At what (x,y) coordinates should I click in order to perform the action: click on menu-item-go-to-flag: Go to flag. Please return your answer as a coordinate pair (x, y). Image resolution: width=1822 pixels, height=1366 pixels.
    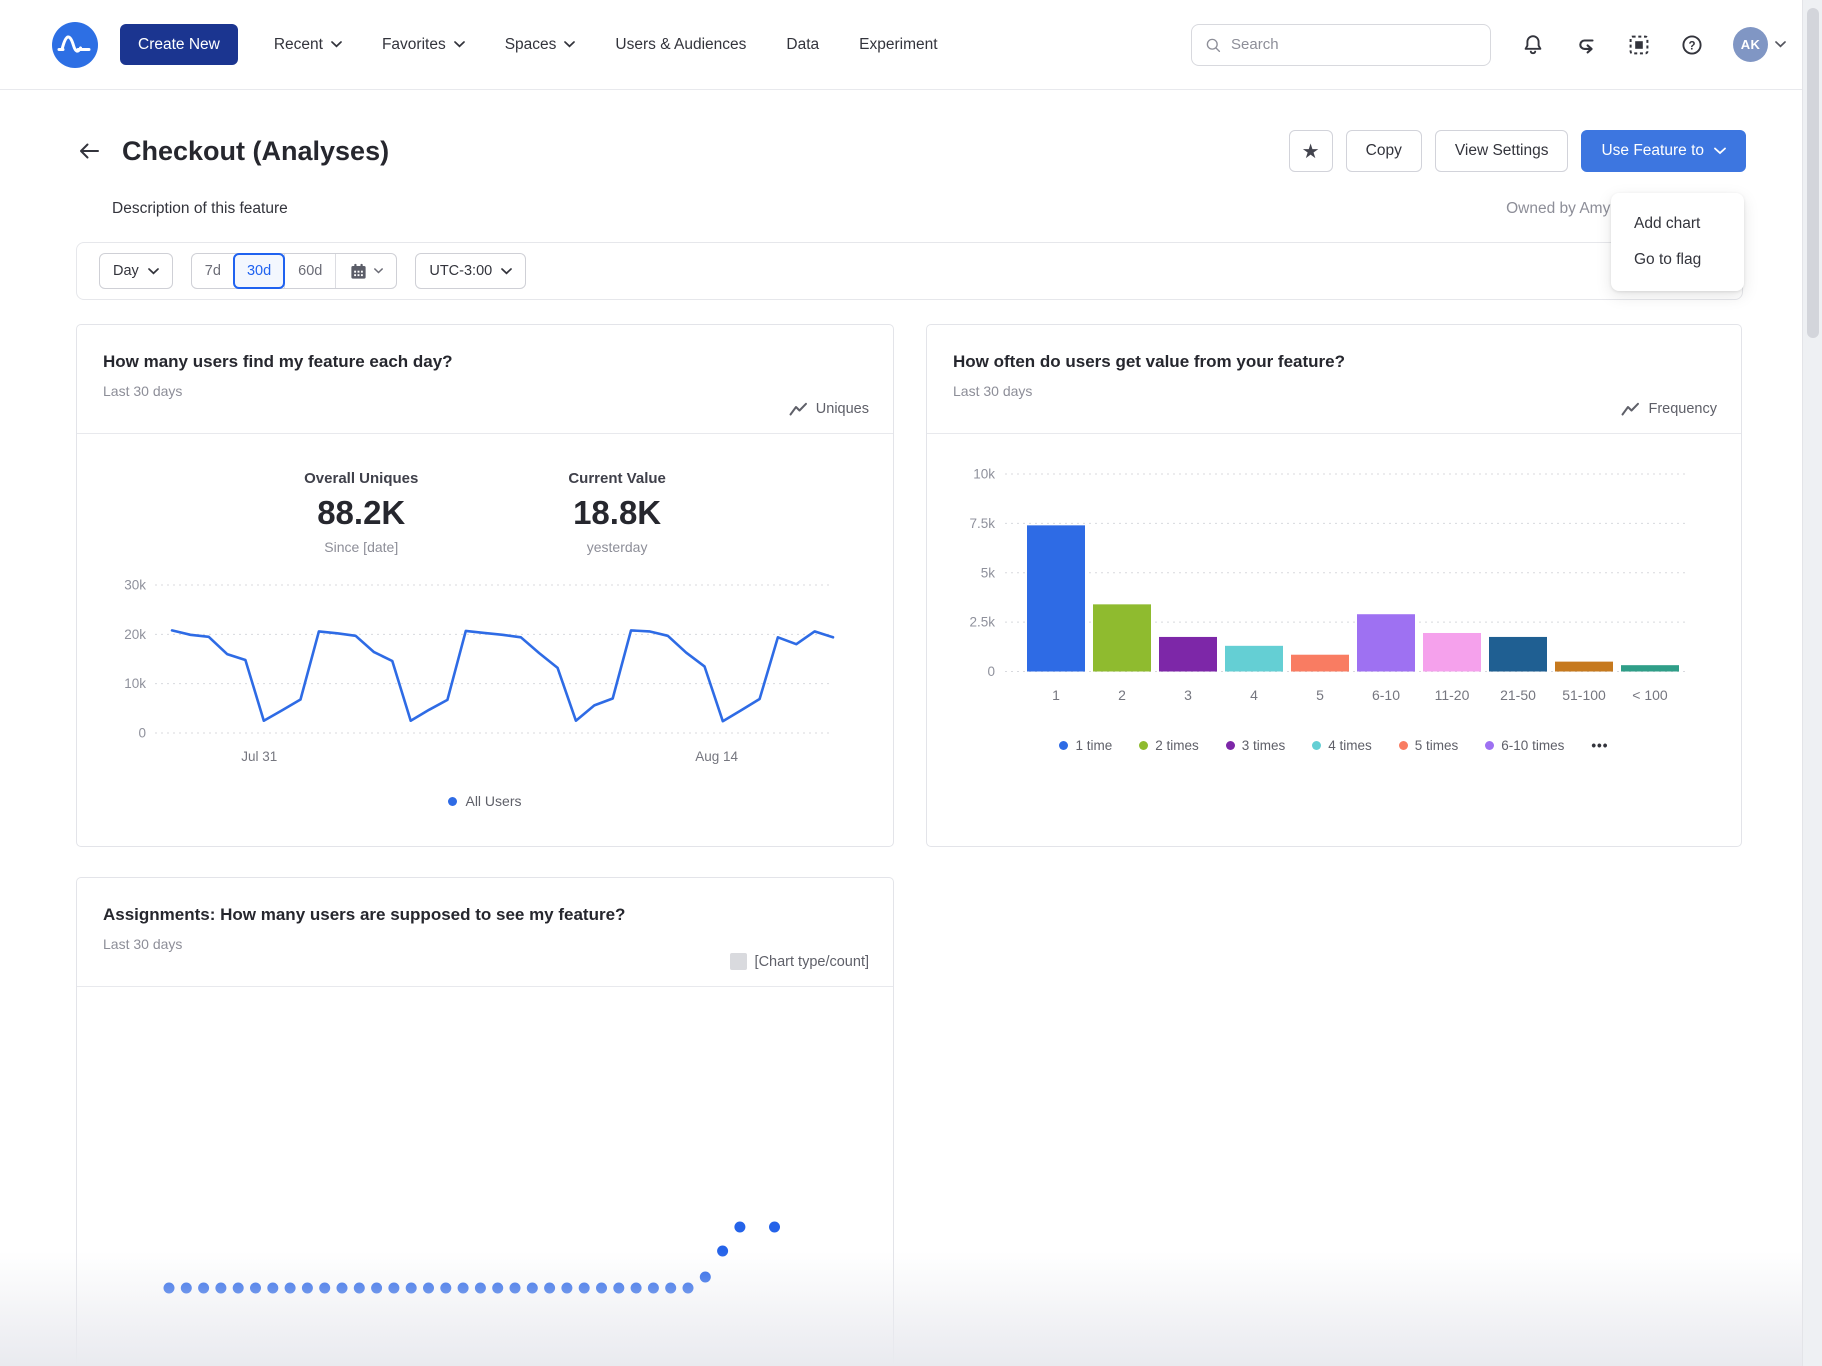
    Looking at the image, I should click on (1668, 259).